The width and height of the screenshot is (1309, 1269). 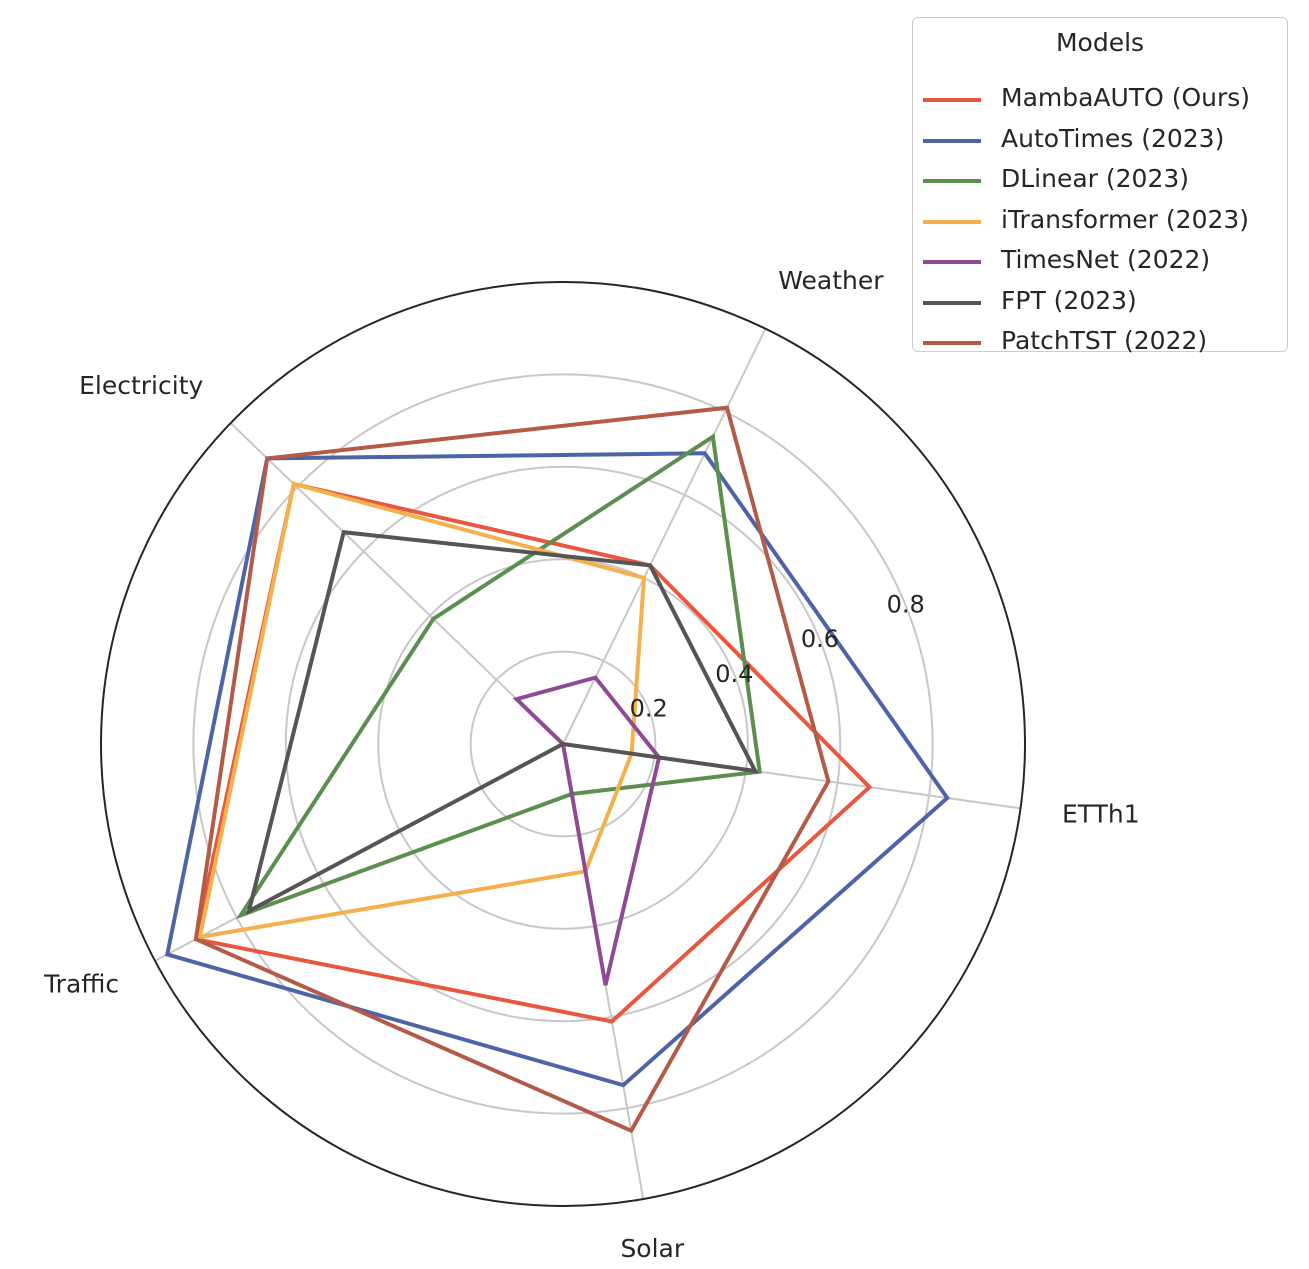 I want to click on legend-item-6: PatchTST (2022), so click(x=1100, y=343).